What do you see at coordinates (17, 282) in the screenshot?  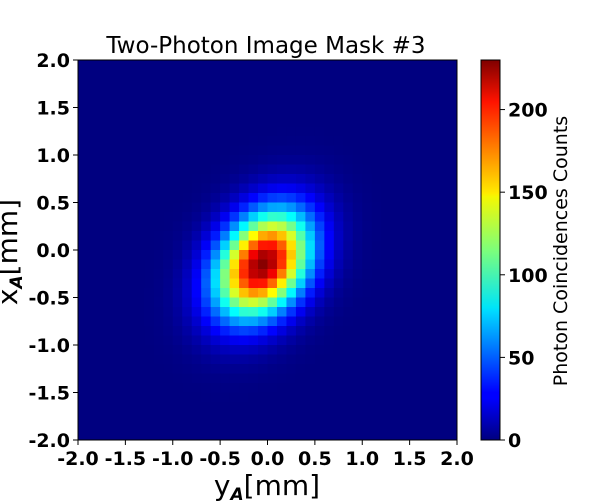 I see `y-axis-label-sub: A` at bounding box center [17, 282].